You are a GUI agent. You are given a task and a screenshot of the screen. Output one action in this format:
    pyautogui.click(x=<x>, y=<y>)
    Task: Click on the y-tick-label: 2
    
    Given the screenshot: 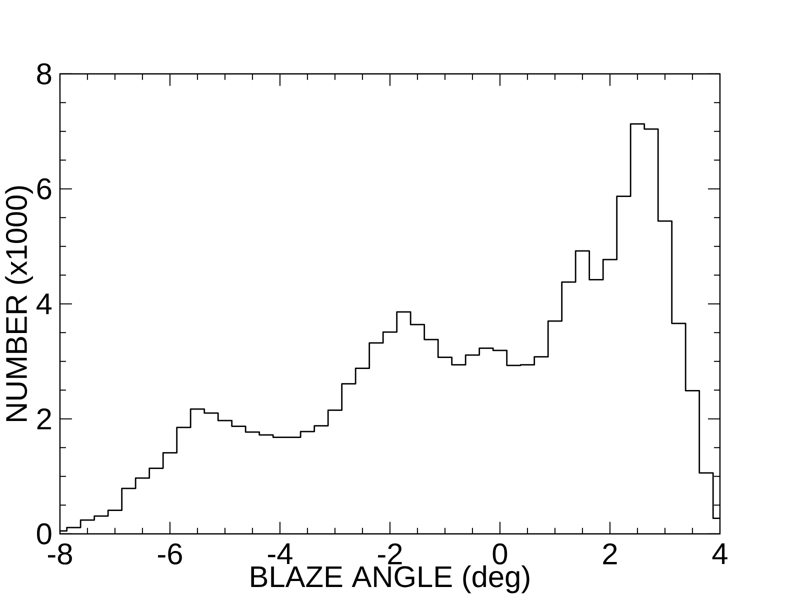 What is the action you would take?
    pyautogui.click(x=44, y=419)
    